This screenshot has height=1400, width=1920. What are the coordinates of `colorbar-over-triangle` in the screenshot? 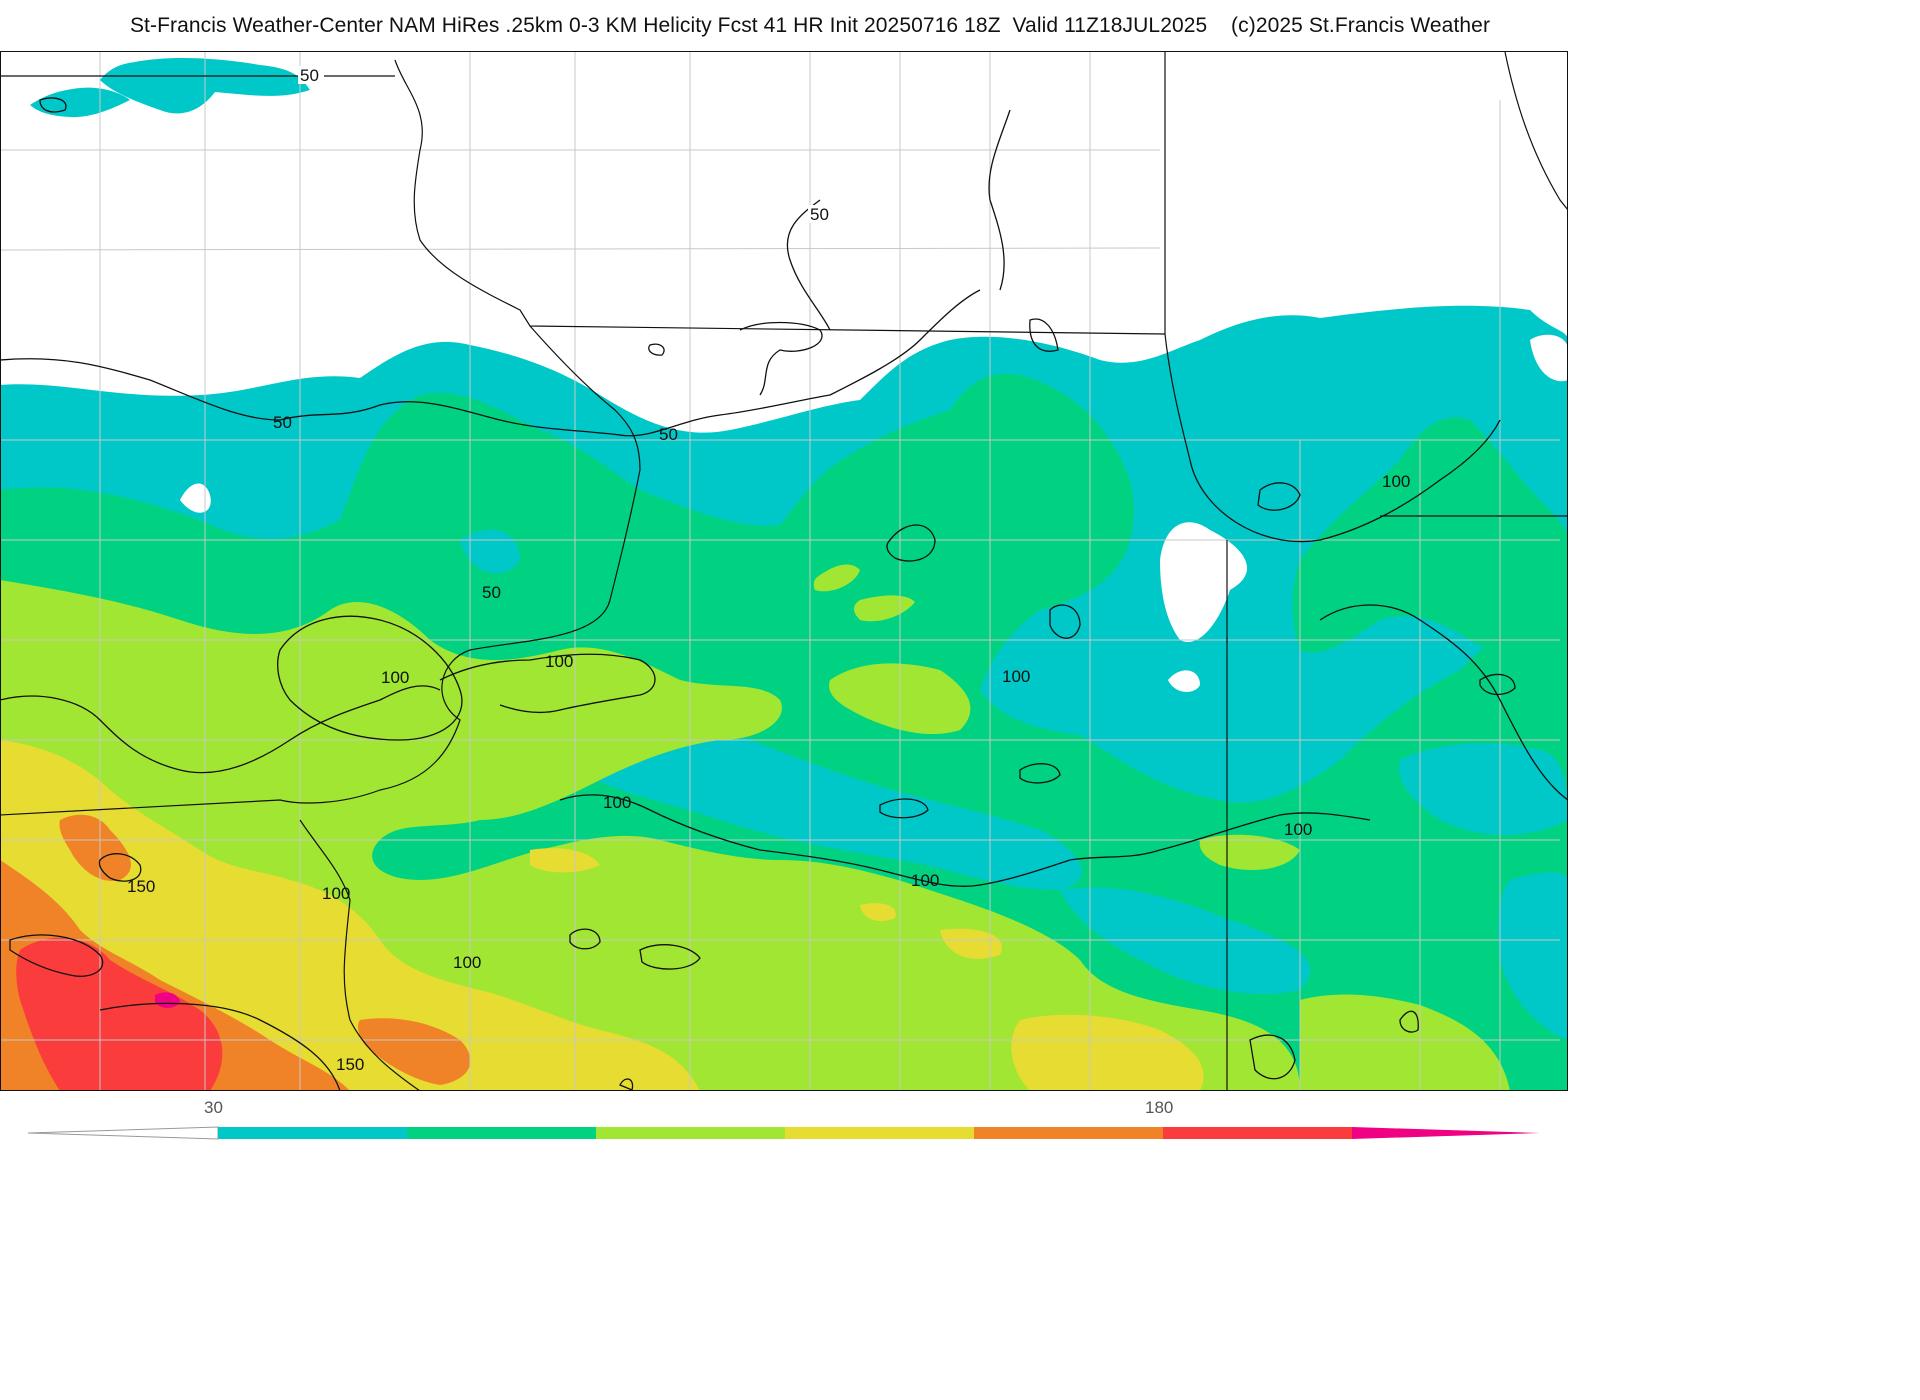 It's located at (1446, 1133).